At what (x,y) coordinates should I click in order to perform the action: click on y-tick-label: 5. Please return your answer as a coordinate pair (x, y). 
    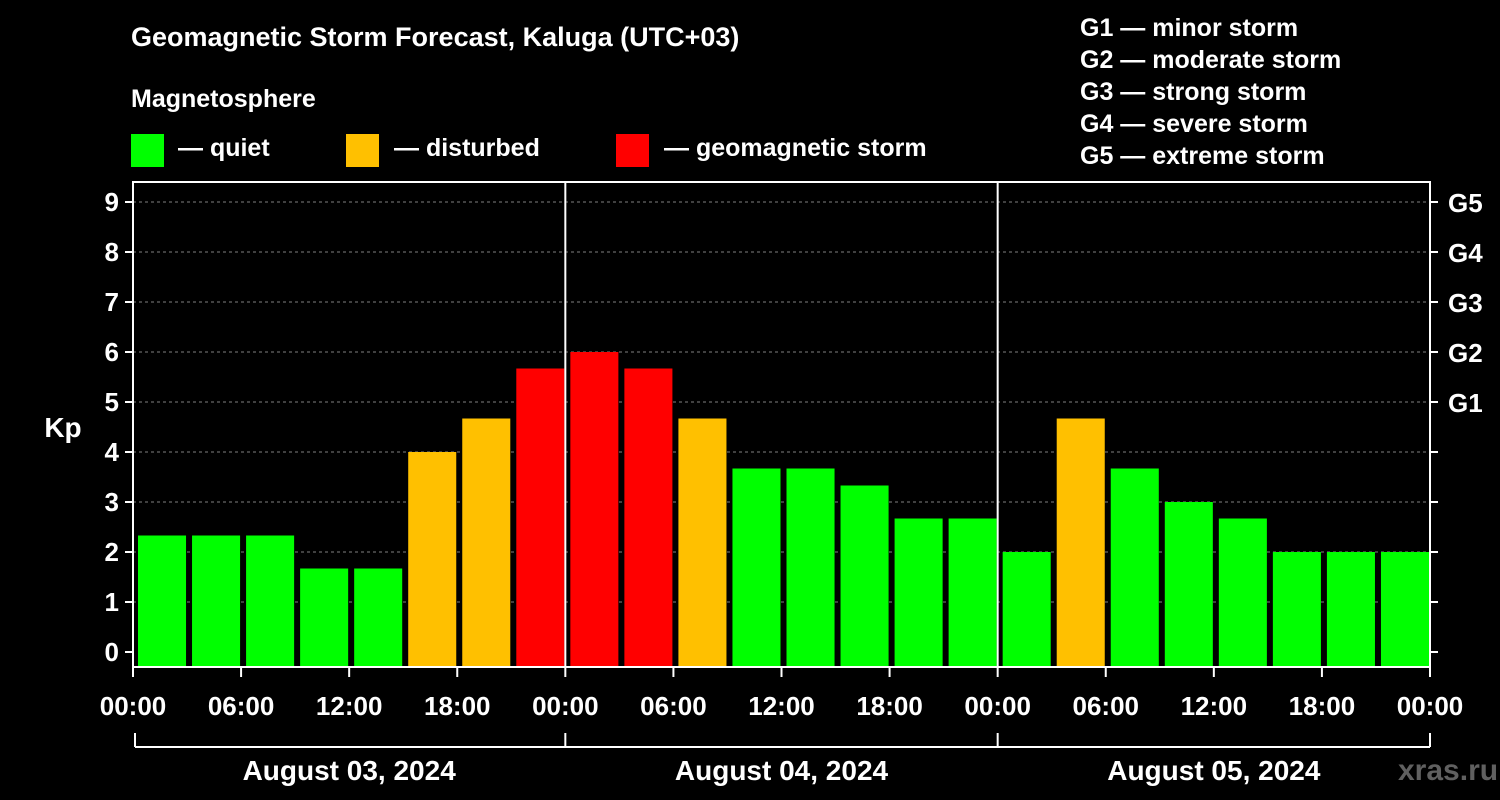
    Looking at the image, I should click on (112, 402).